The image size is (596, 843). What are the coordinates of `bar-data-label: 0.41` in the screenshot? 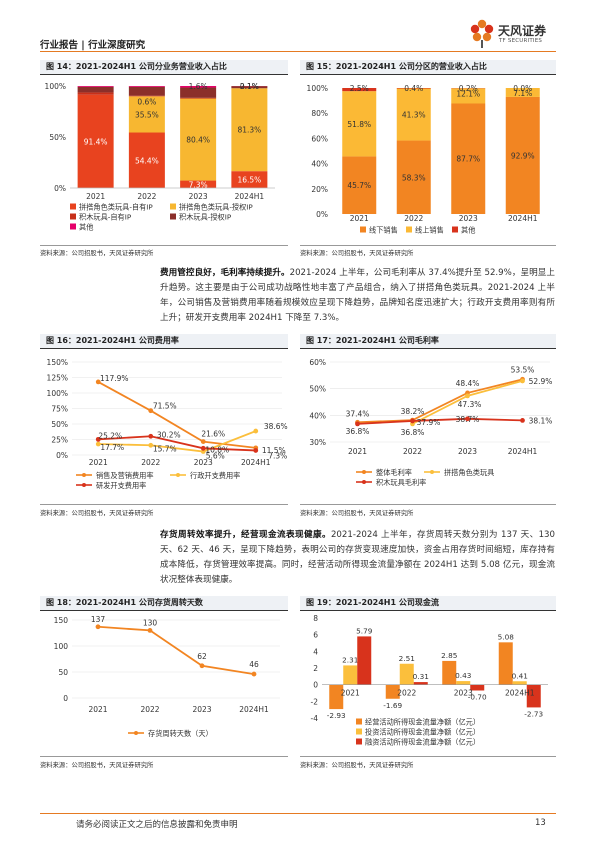 It's located at (520, 675).